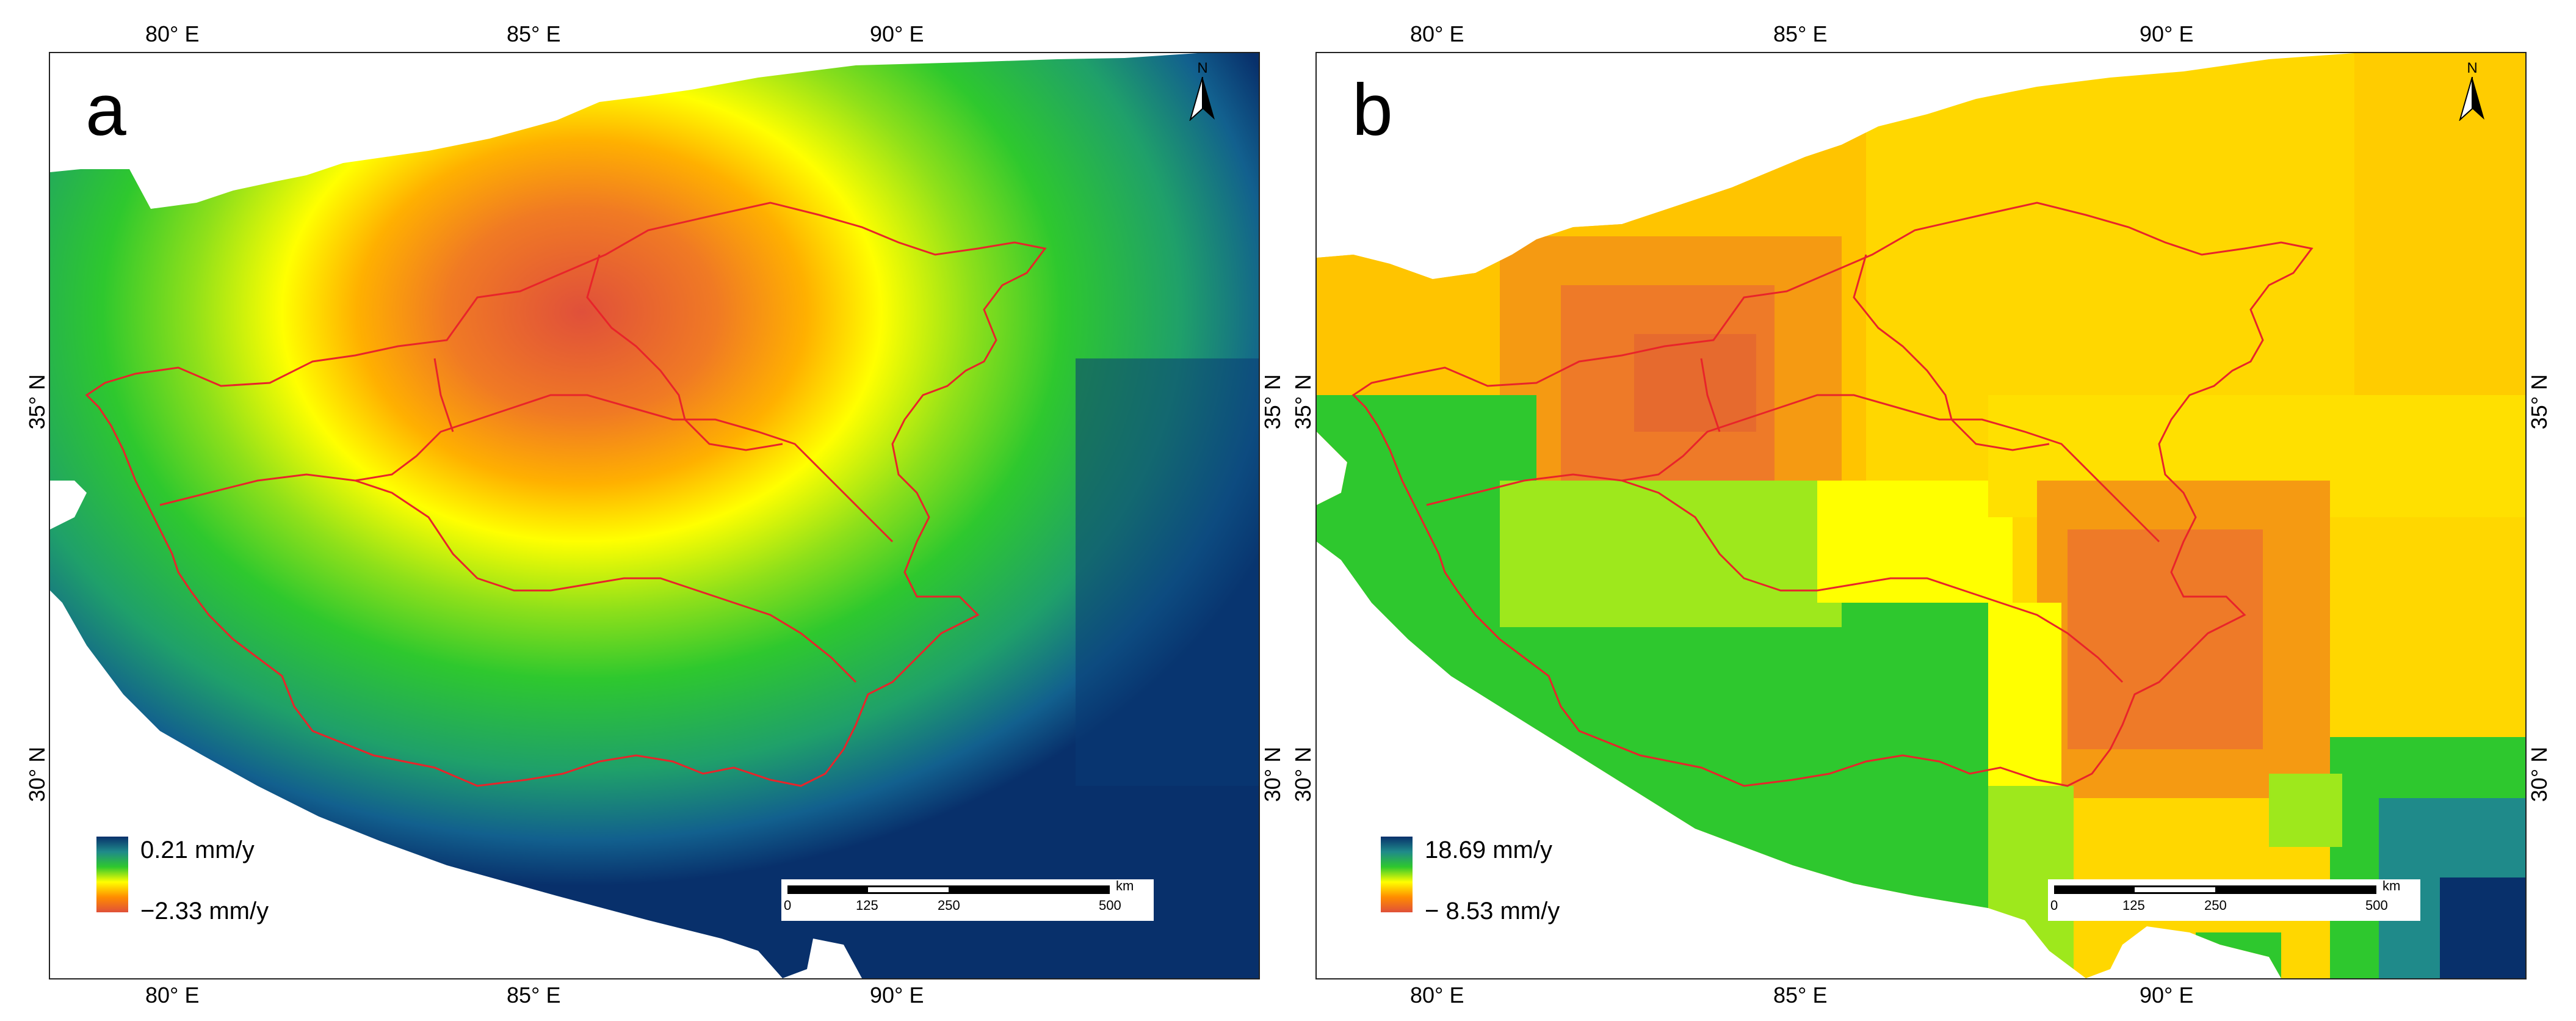  I want to click on scale-tick-500-a: 500, so click(1110, 906).